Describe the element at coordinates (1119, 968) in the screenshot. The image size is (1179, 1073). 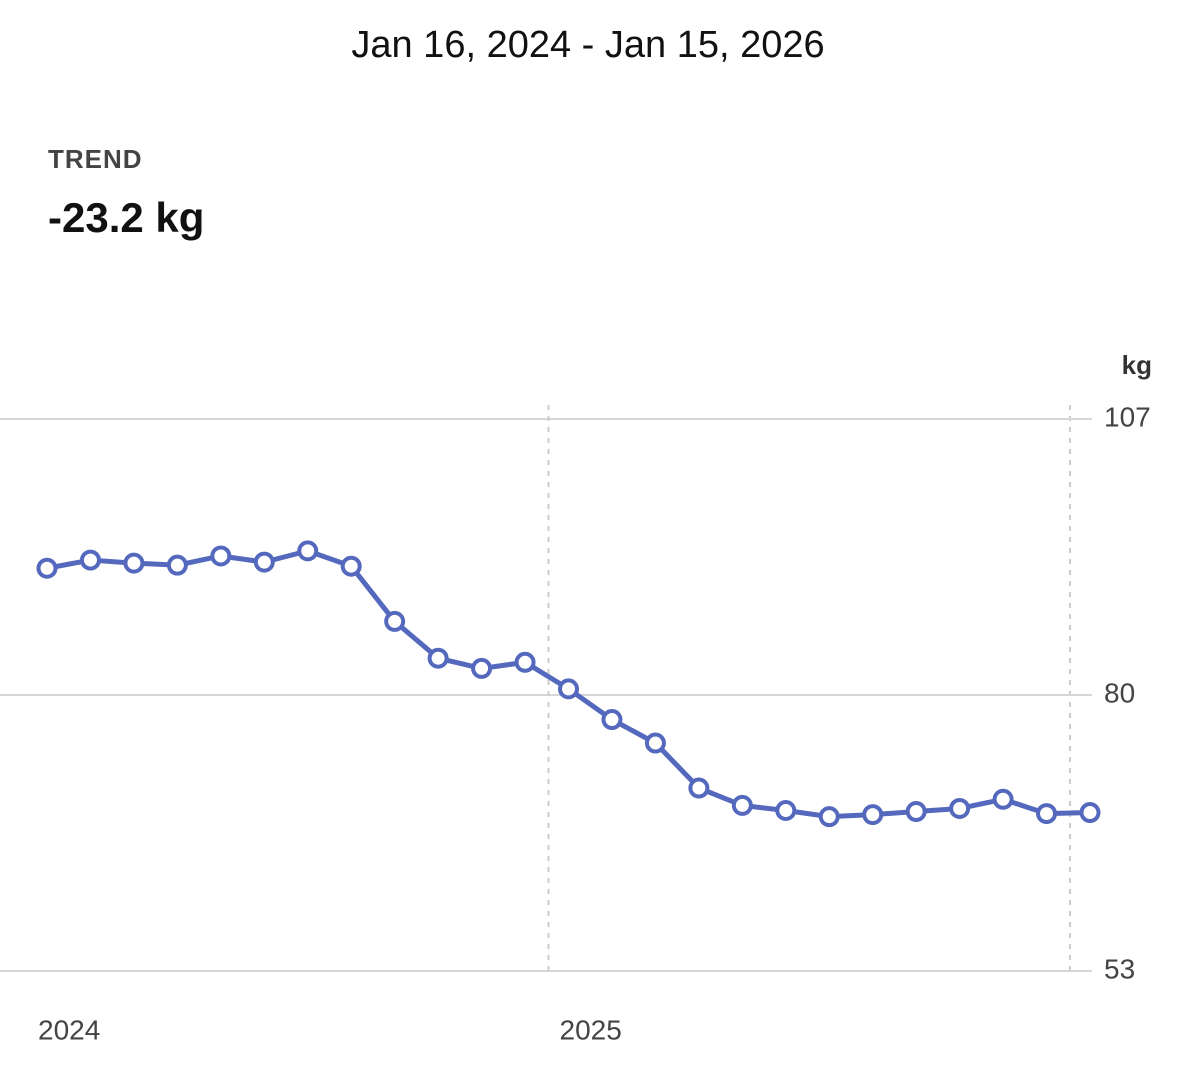
I see `y-tick-label: 53` at that location.